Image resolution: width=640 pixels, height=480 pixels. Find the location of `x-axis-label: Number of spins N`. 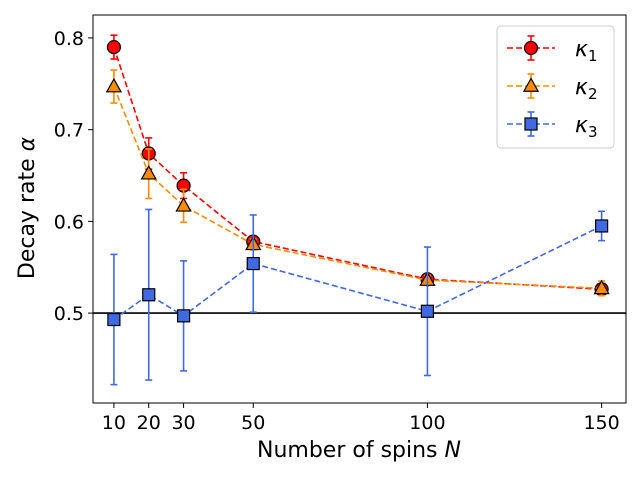

x-axis-label: Number of spins N is located at coordinates (359, 450).